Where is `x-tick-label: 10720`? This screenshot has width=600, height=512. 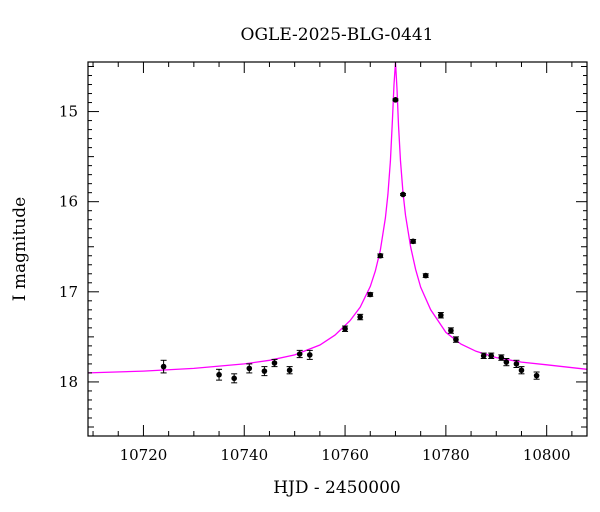
x-tick-label: 10720 is located at coordinates (144, 455).